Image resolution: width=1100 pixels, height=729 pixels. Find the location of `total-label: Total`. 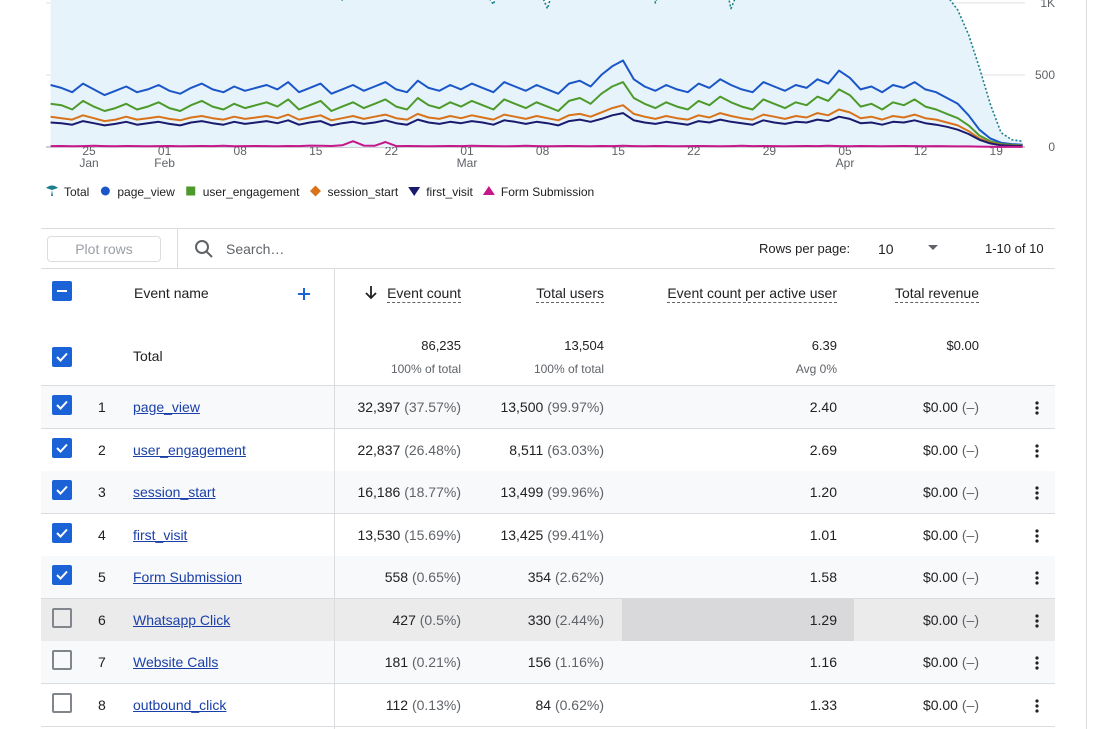

total-label: Total is located at coordinates (148, 356).